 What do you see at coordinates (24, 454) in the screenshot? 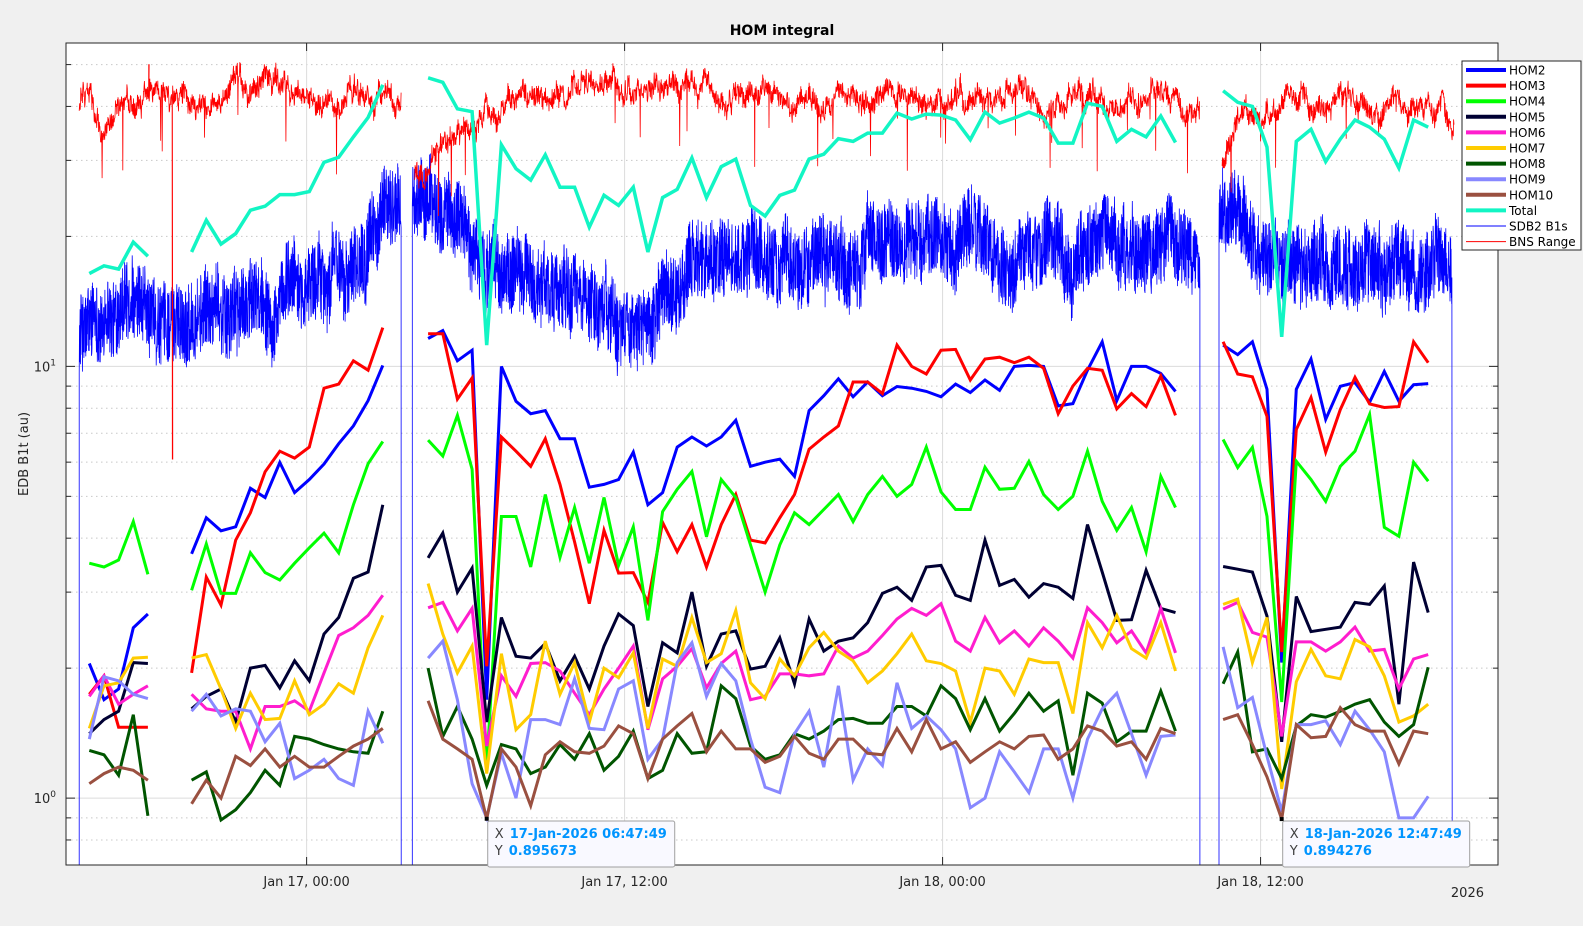
I see `y-axis-label: EDB B1t (au)` at bounding box center [24, 454].